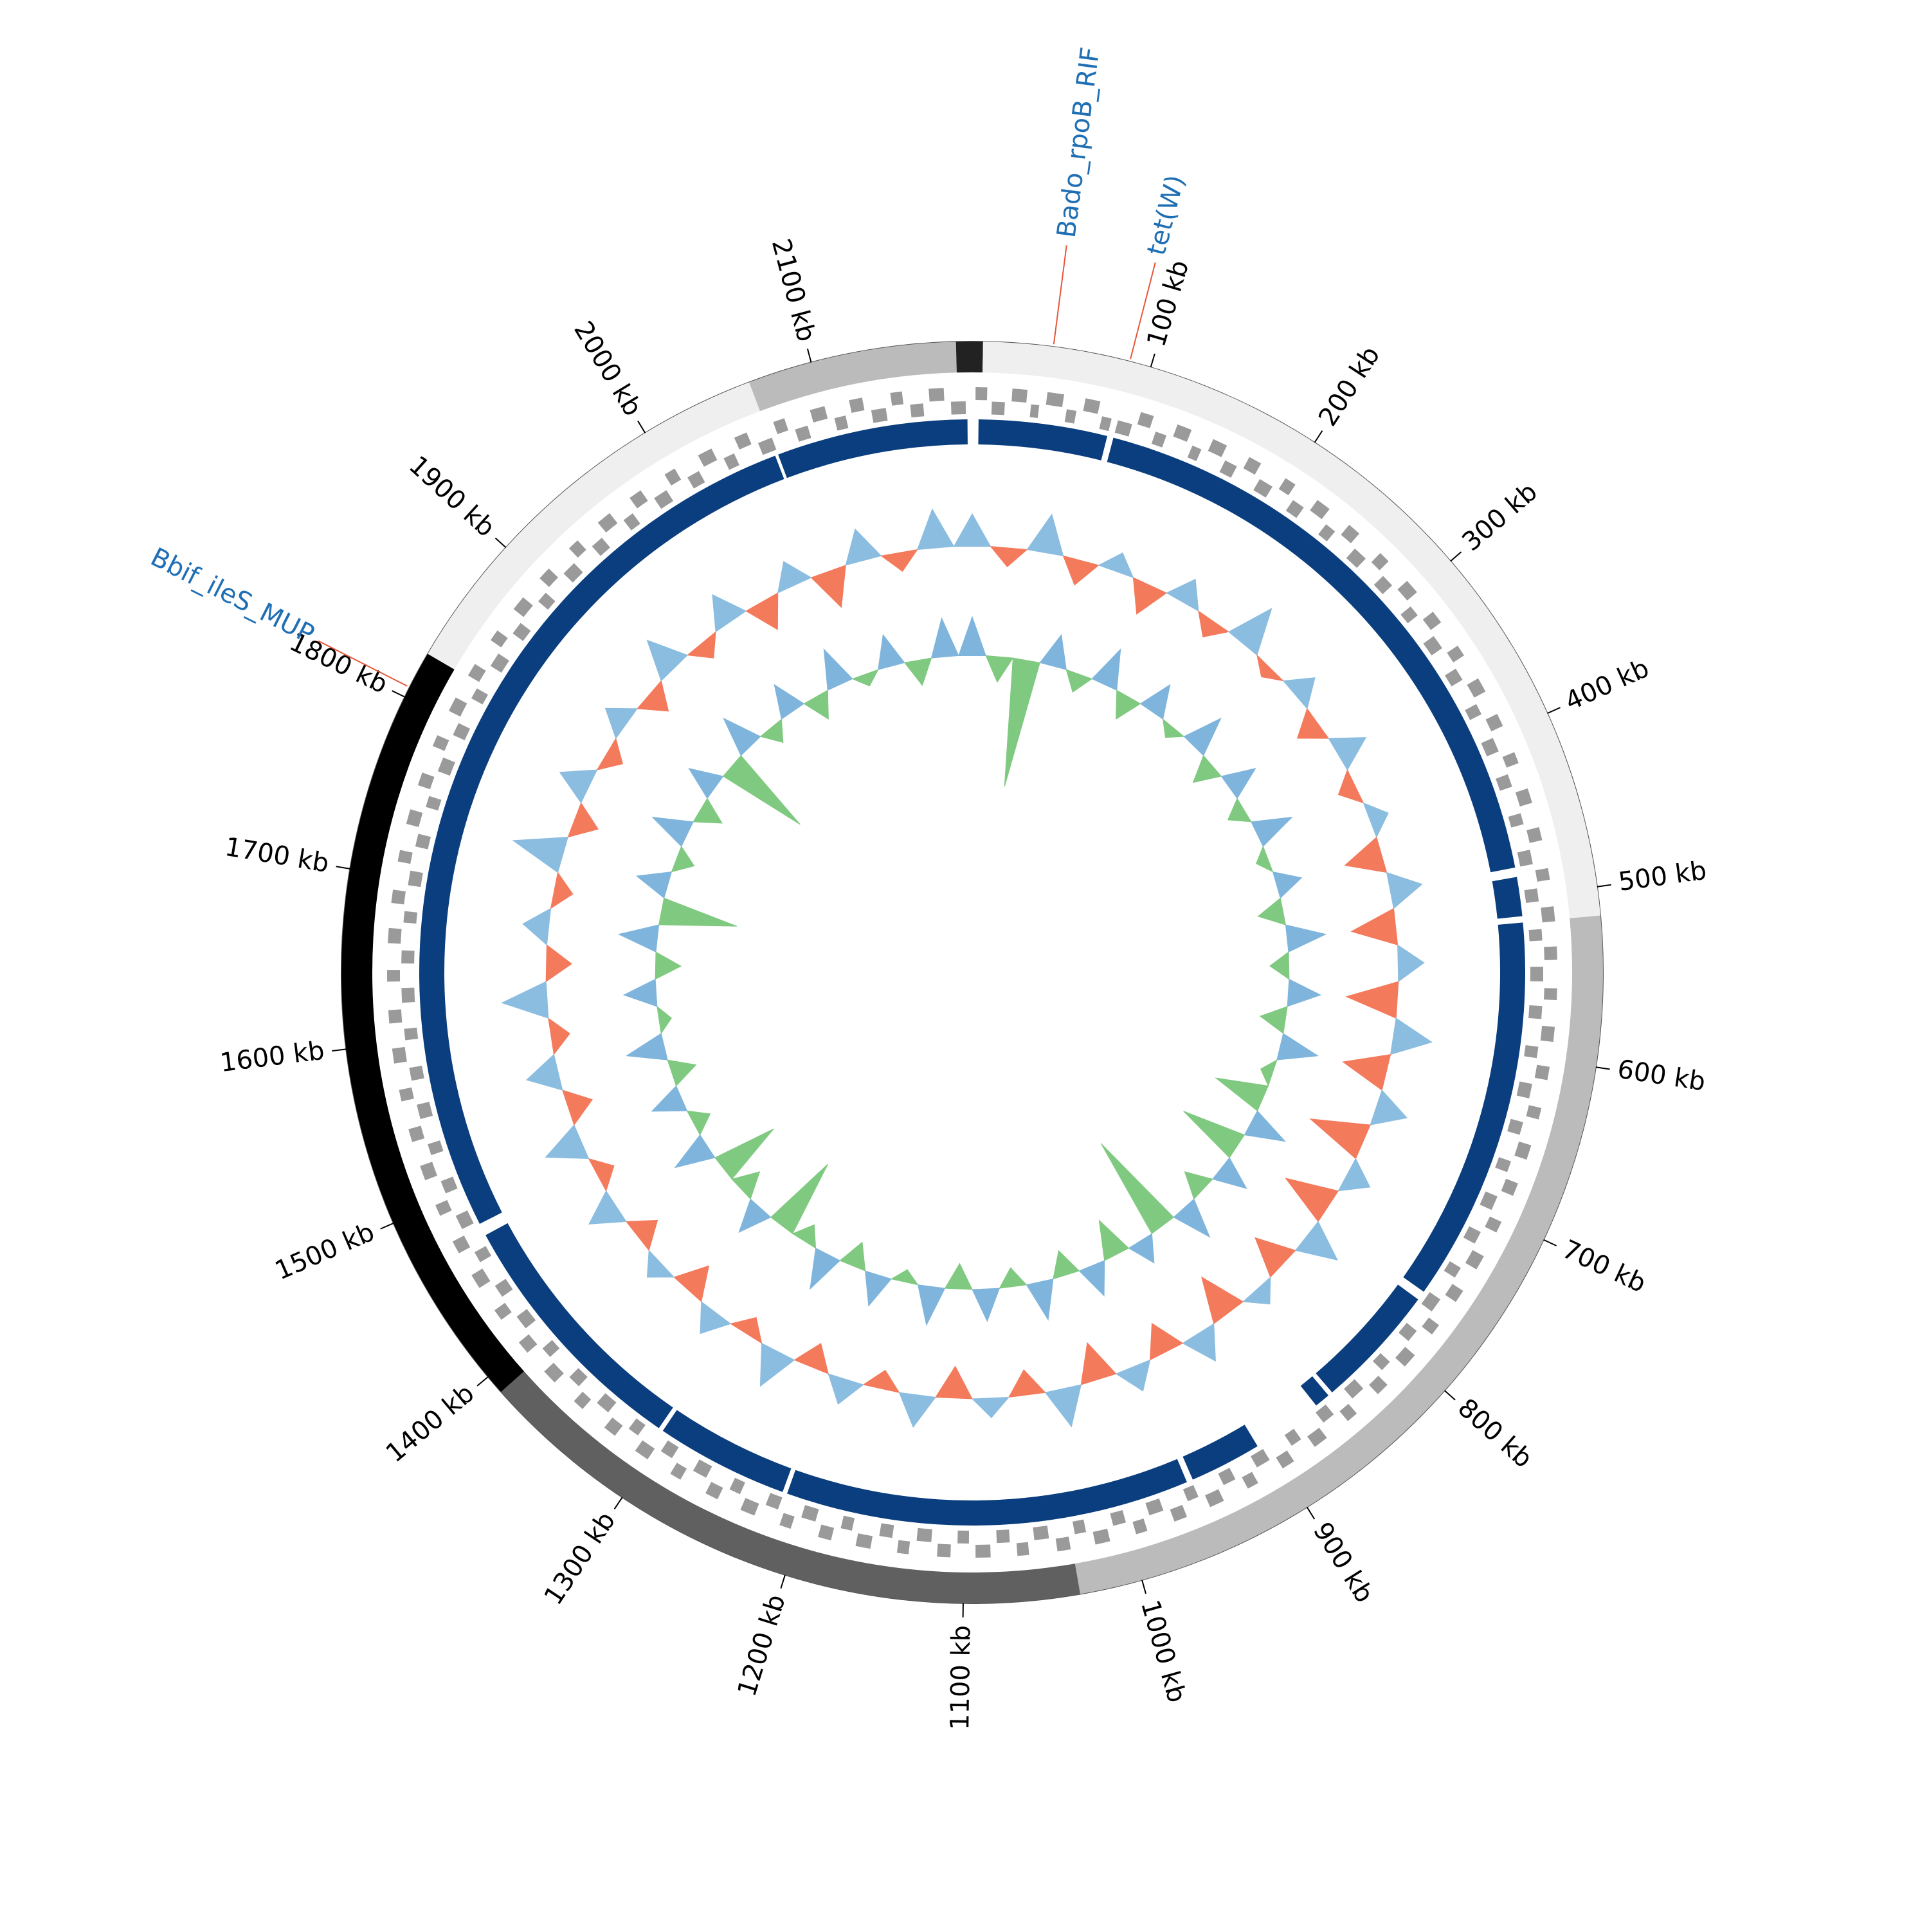 This screenshot has width=1929, height=1932. Describe the element at coordinates (608, 369) in the screenshot. I see `tick-label: 2000 kb` at that location.